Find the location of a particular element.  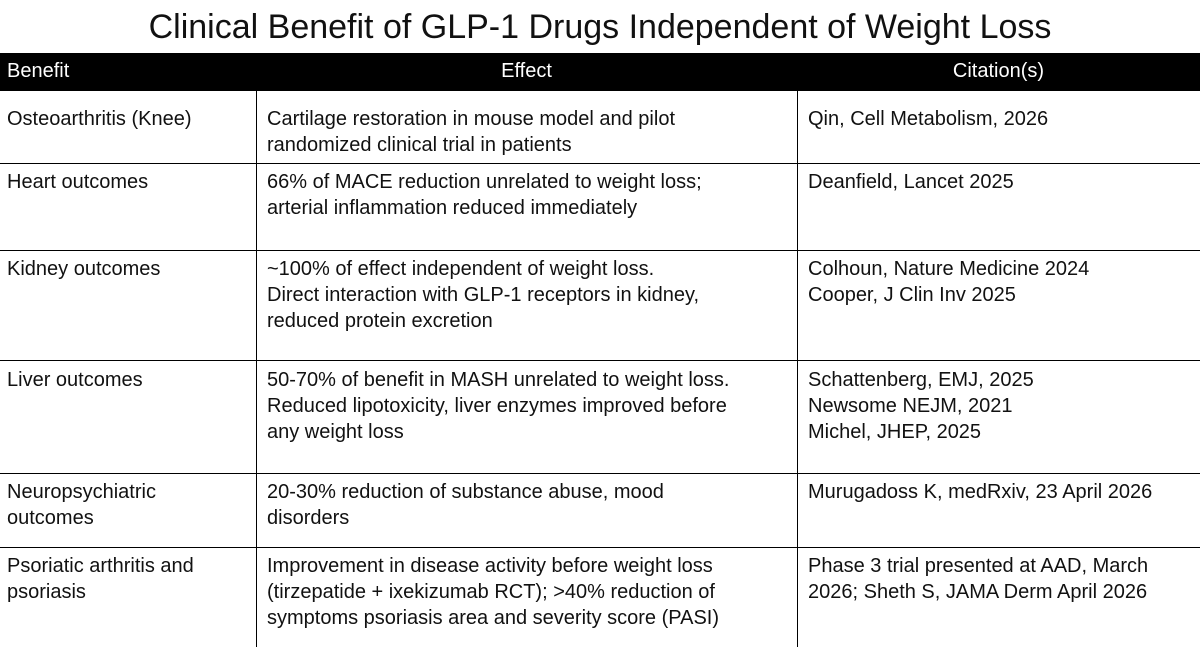

cell-line: Heart outcomes is located at coordinates (78, 182).